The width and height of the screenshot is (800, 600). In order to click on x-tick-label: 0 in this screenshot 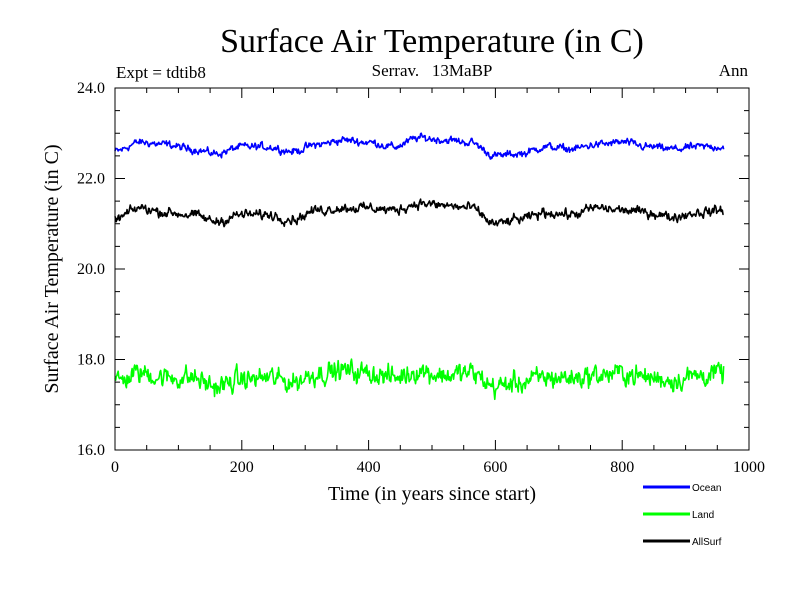, I will do `click(115, 467)`.